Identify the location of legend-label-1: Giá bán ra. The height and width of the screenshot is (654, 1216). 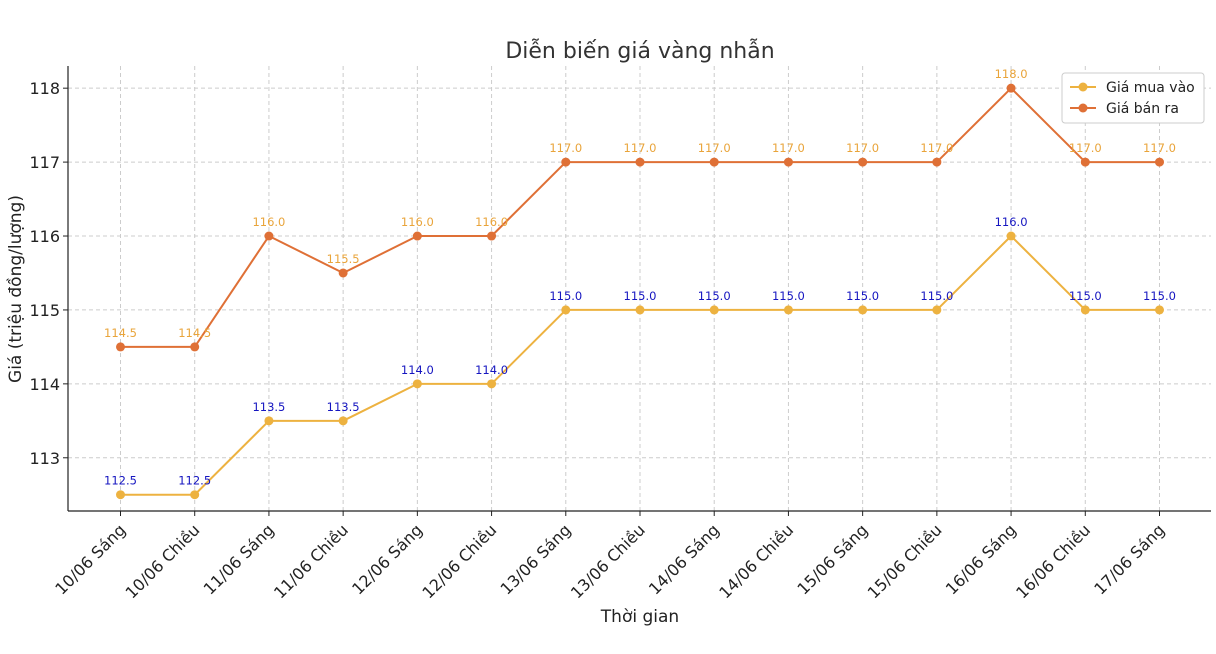
(1142, 109).